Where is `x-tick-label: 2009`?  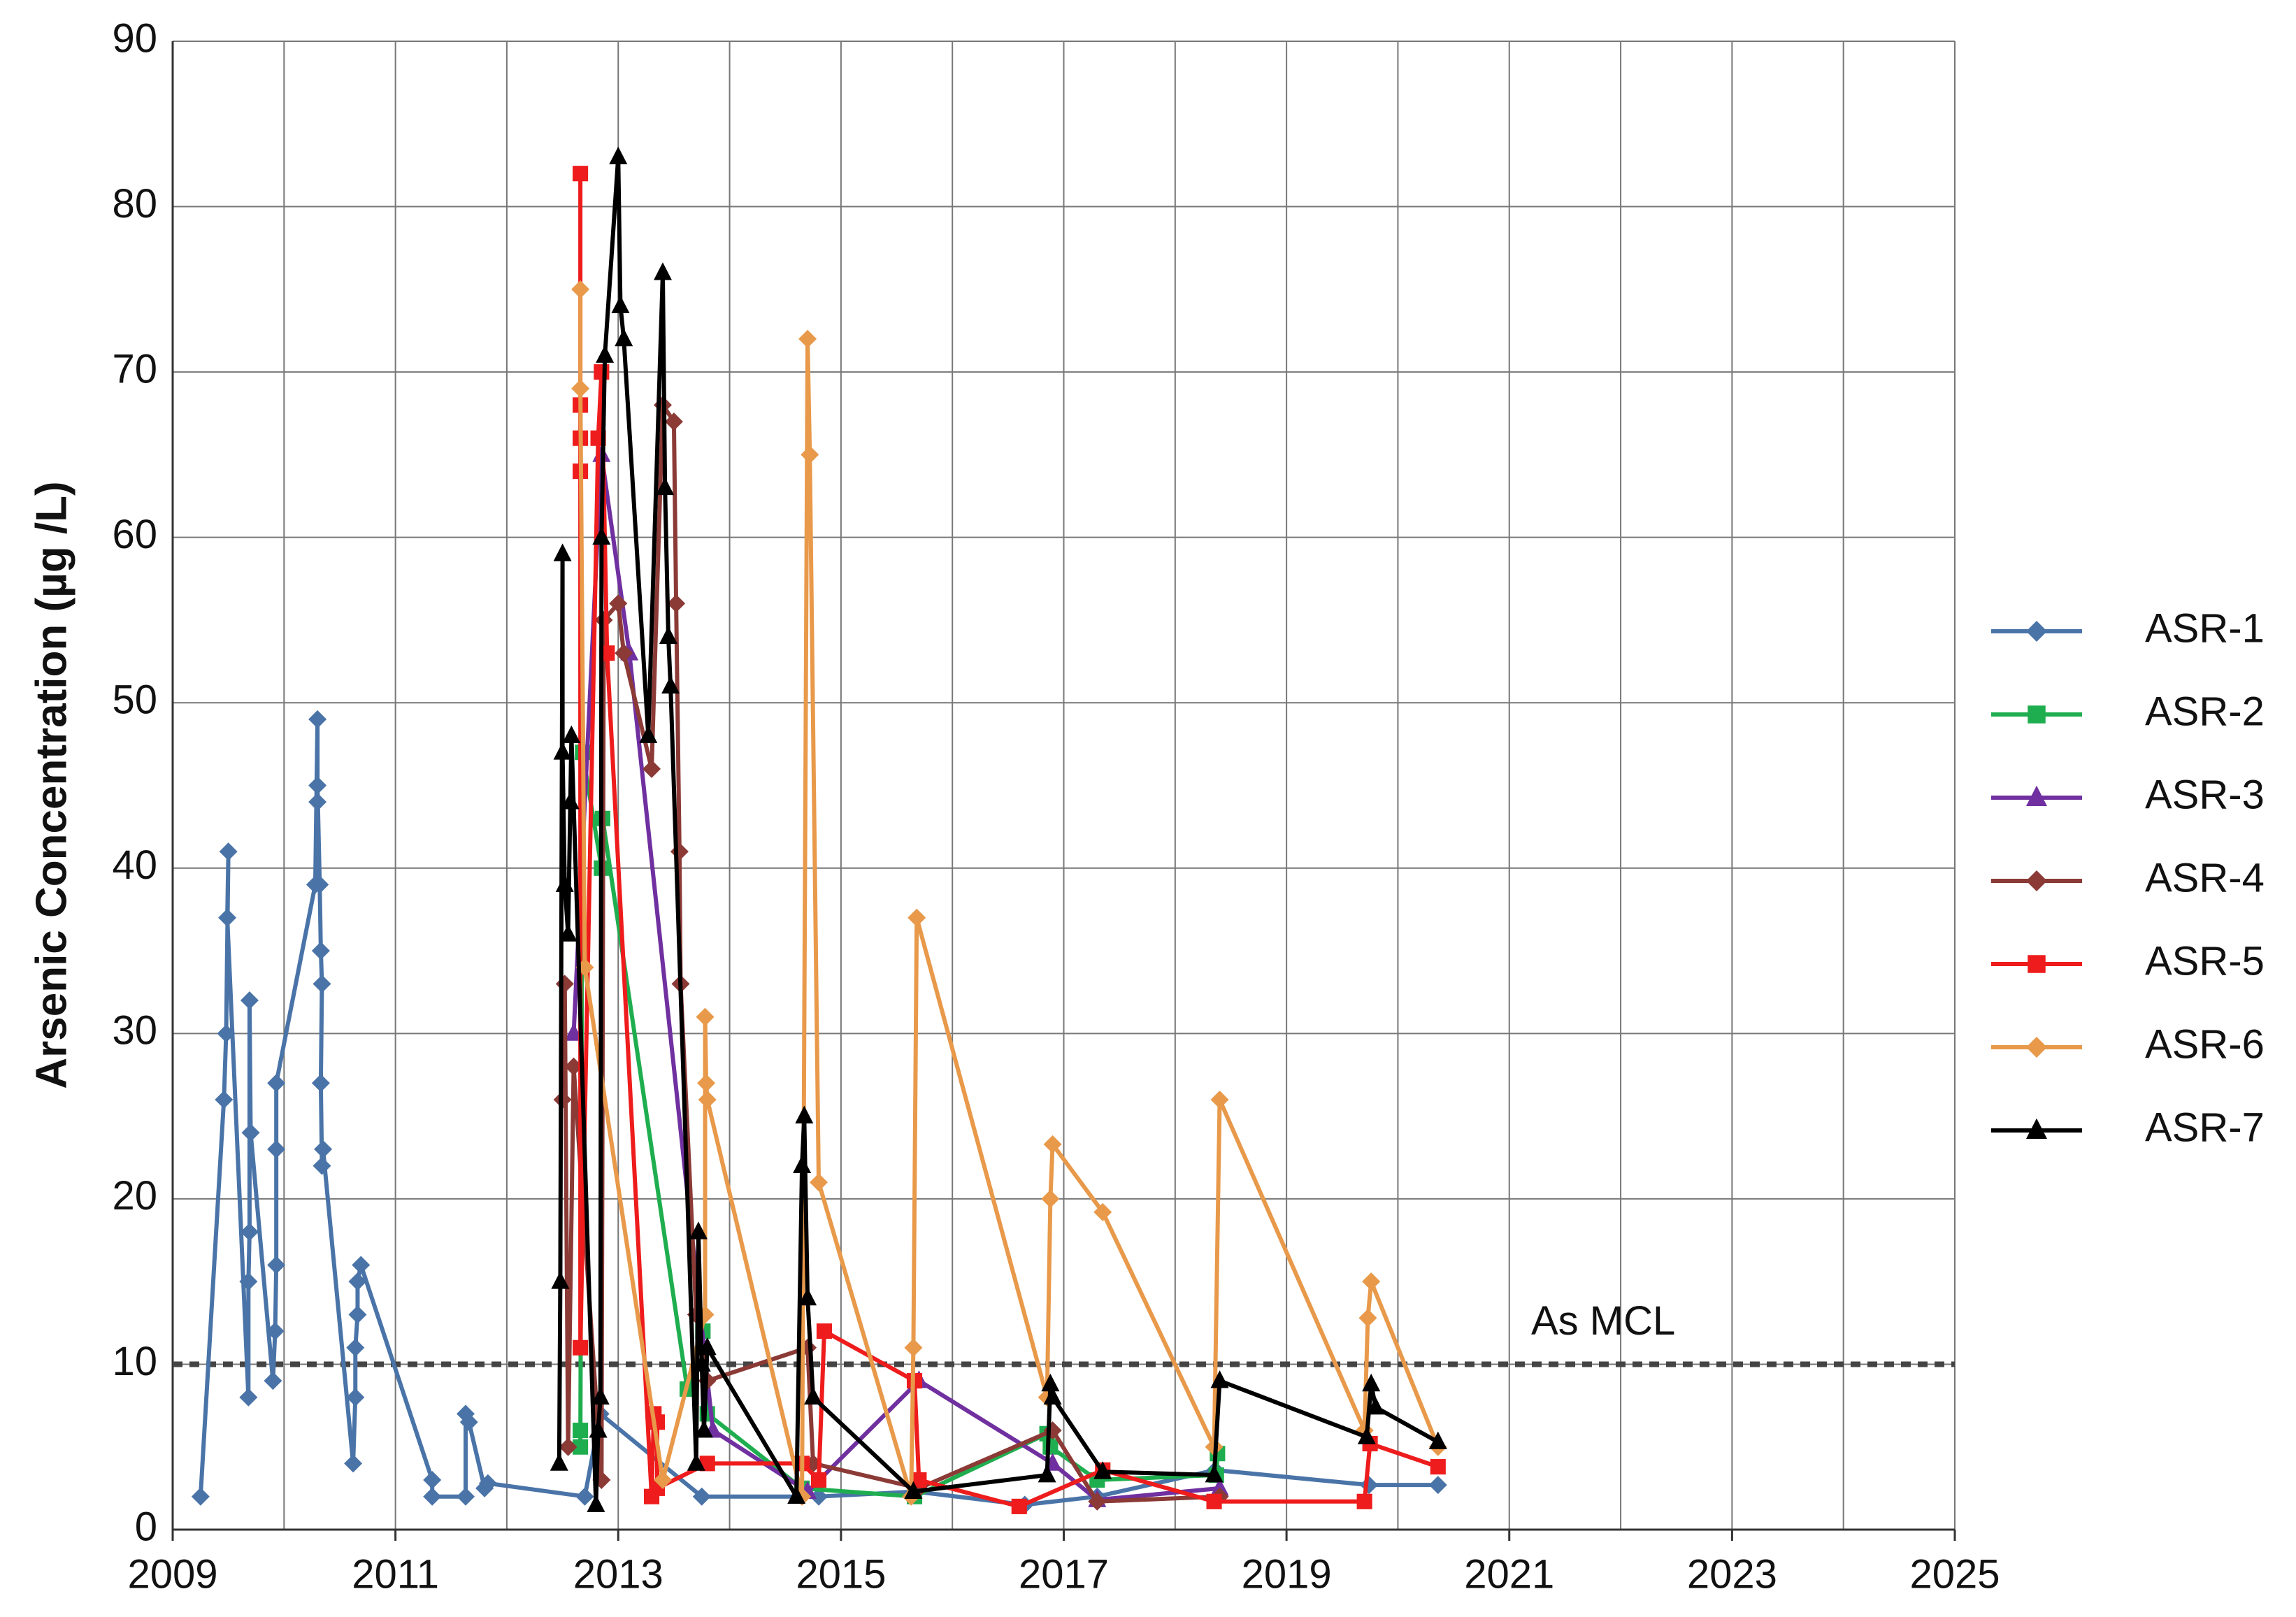 x-tick-label: 2009 is located at coordinates (172, 1574).